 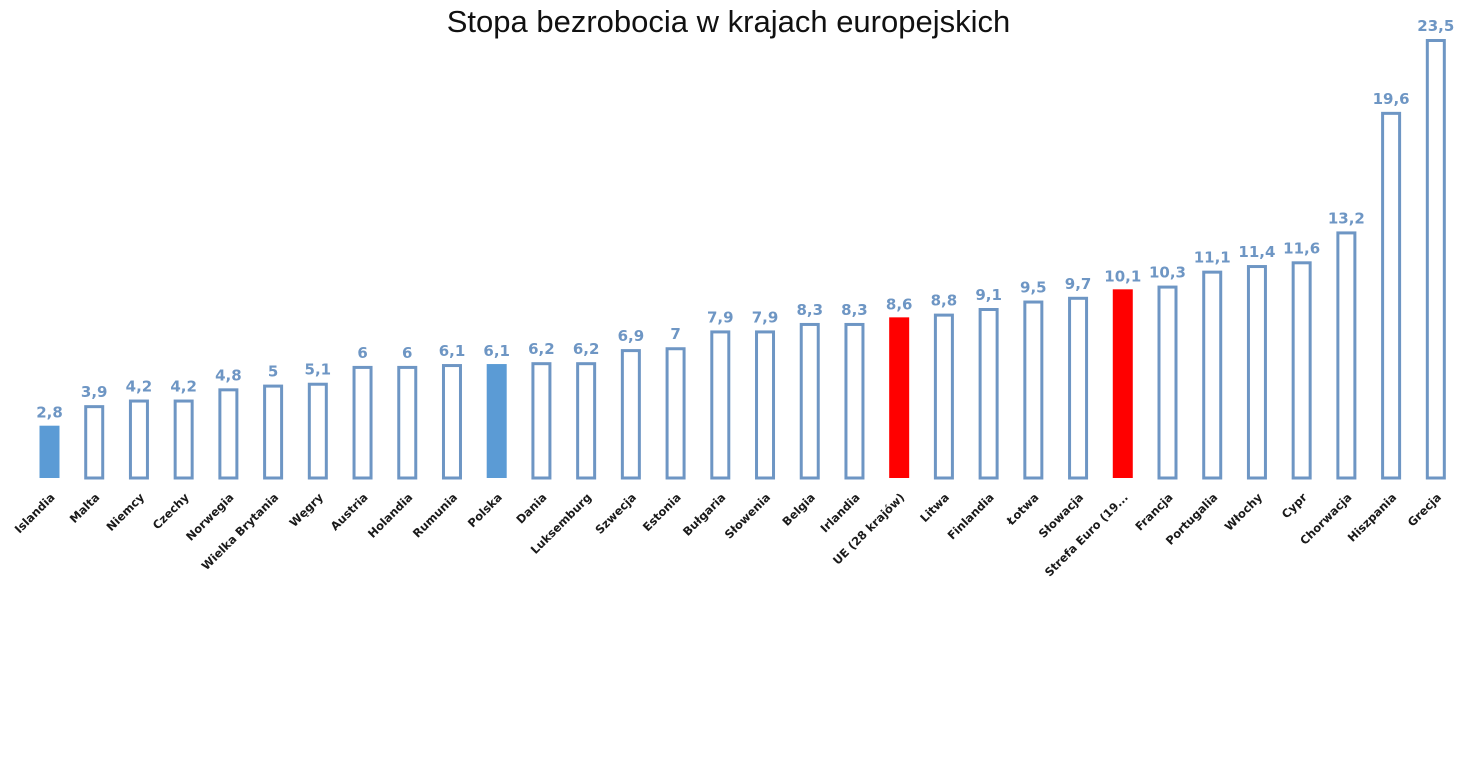 I want to click on value-label: 7, so click(x=675, y=334).